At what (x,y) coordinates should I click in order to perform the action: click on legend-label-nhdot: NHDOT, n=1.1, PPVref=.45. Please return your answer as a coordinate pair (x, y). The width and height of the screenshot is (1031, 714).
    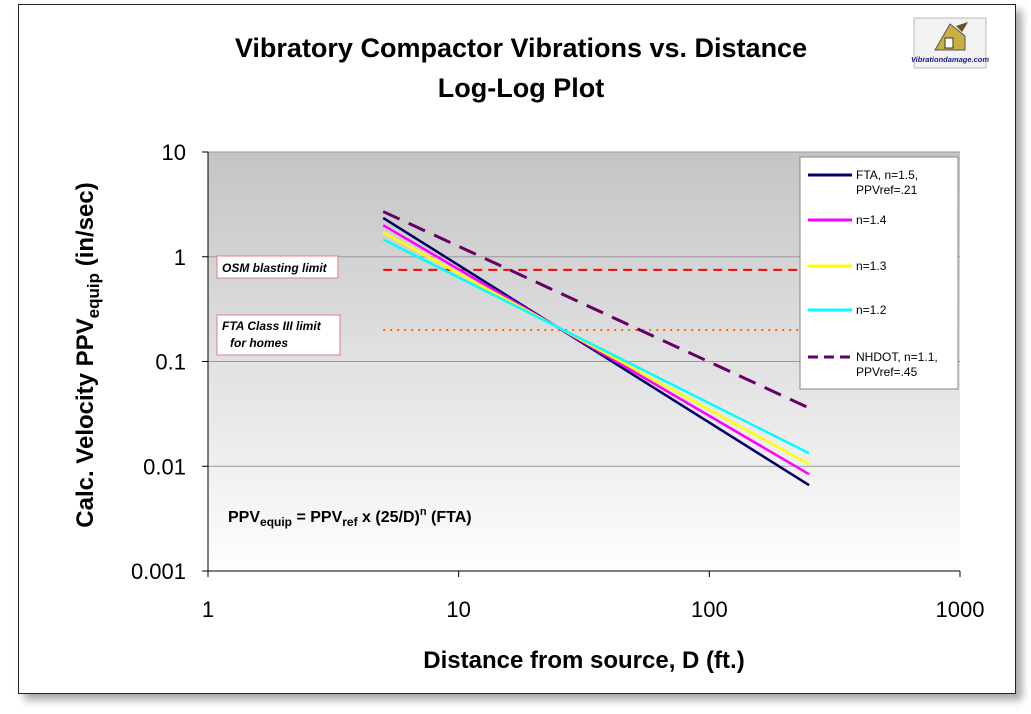
    Looking at the image, I should click on (897, 364).